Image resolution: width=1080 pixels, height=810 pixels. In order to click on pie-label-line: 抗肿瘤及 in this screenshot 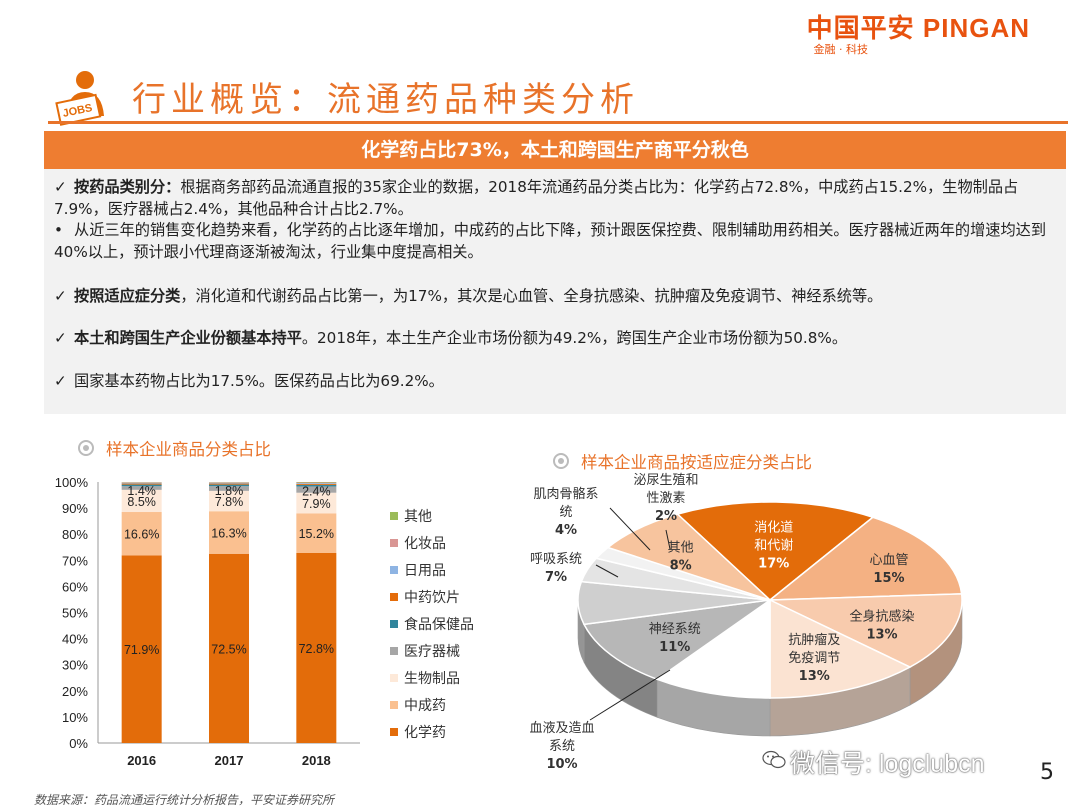, I will do `click(814, 640)`.